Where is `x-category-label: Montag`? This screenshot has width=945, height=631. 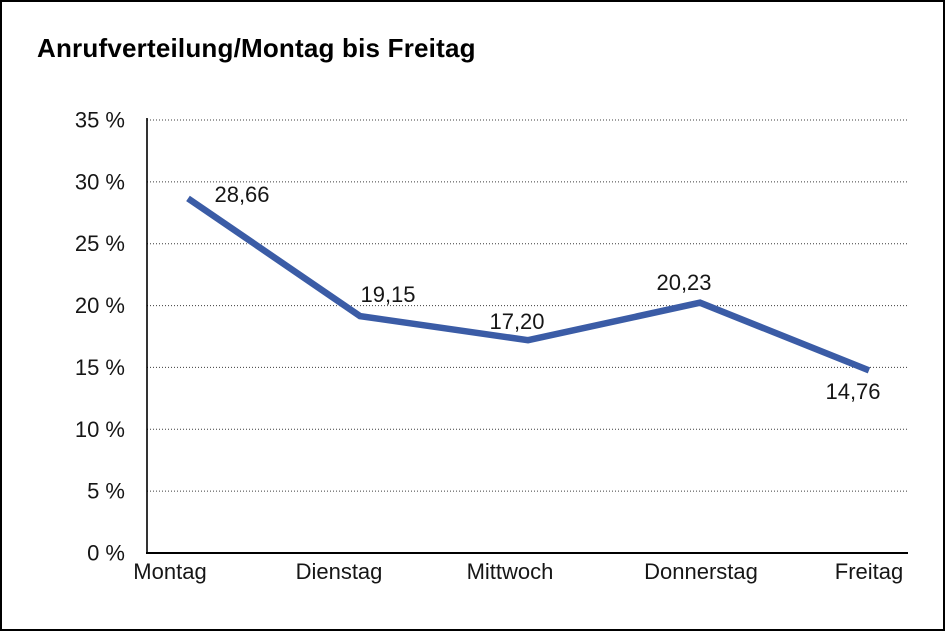 x-category-label: Montag is located at coordinates (169, 571).